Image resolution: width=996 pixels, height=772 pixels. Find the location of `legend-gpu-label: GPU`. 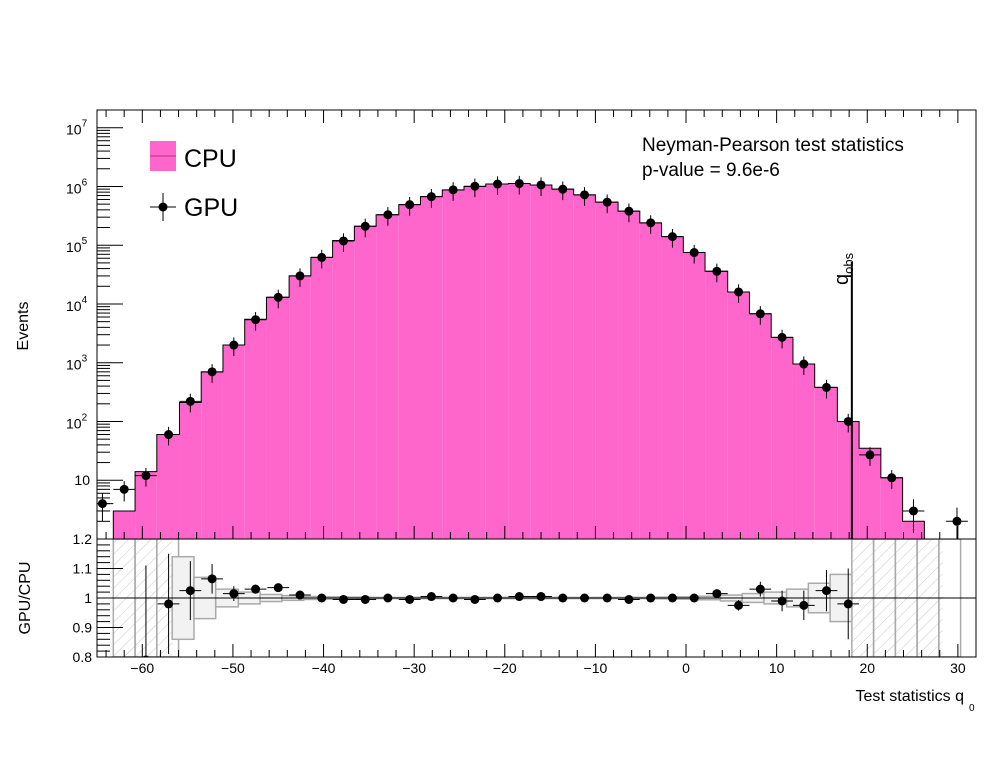

legend-gpu-label: GPU is located at coordinates (211, 208).